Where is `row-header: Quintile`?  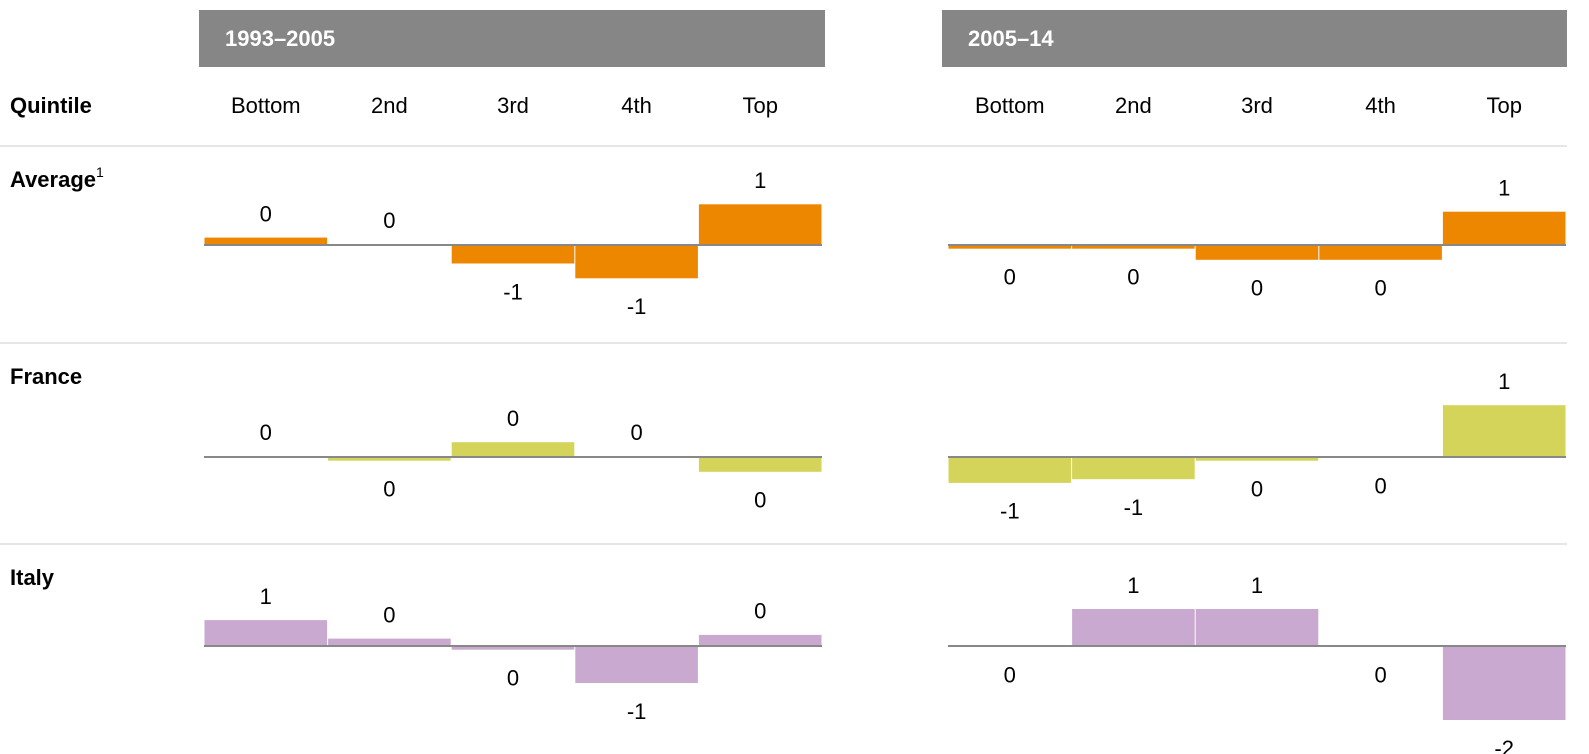
row-header: Quintile is located at coordinates (51, 105).